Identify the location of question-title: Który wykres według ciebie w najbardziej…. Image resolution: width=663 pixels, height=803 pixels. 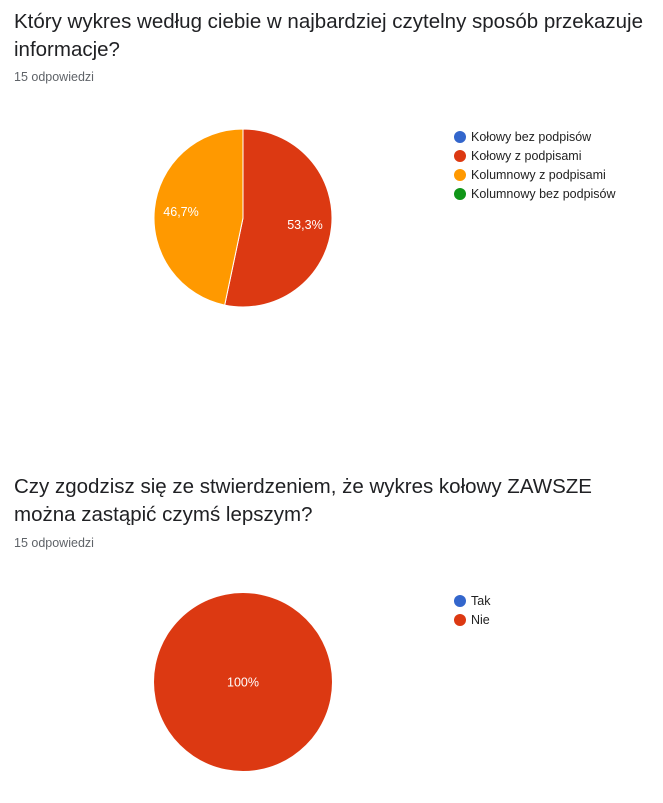
(328, 35).